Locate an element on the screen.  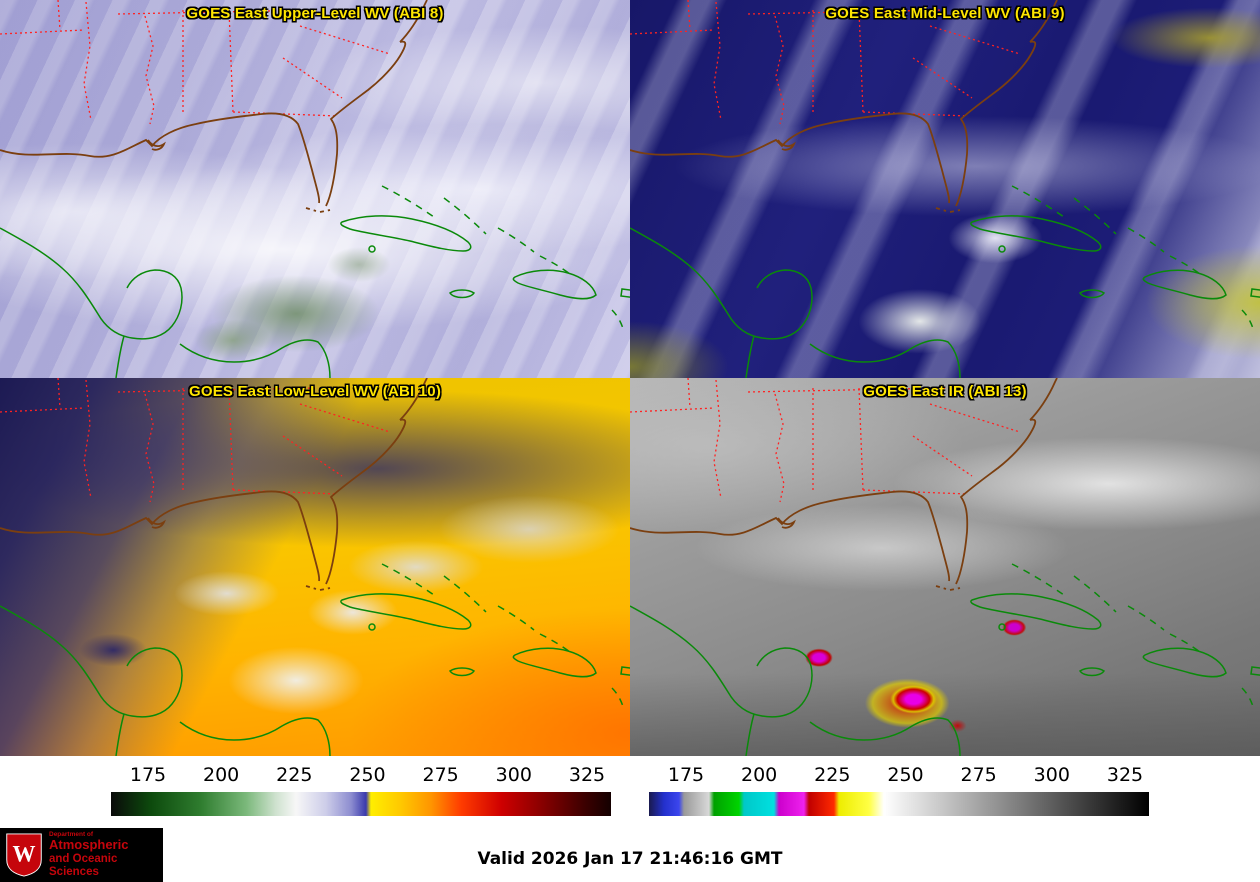
svg-text: W is located at coordinates (24, 854).